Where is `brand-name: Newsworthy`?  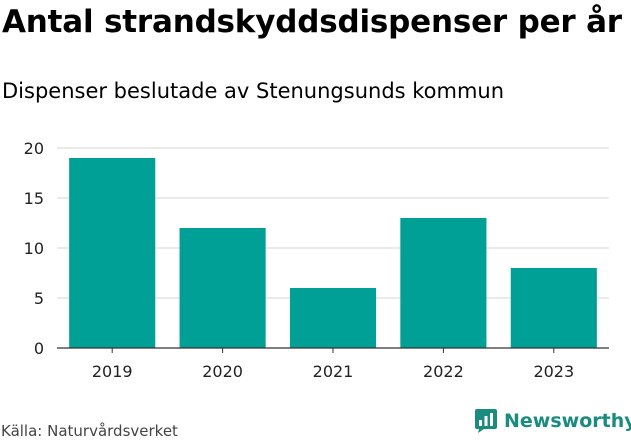 brand-name: Newsworthy is located at coordinates (567, 421).